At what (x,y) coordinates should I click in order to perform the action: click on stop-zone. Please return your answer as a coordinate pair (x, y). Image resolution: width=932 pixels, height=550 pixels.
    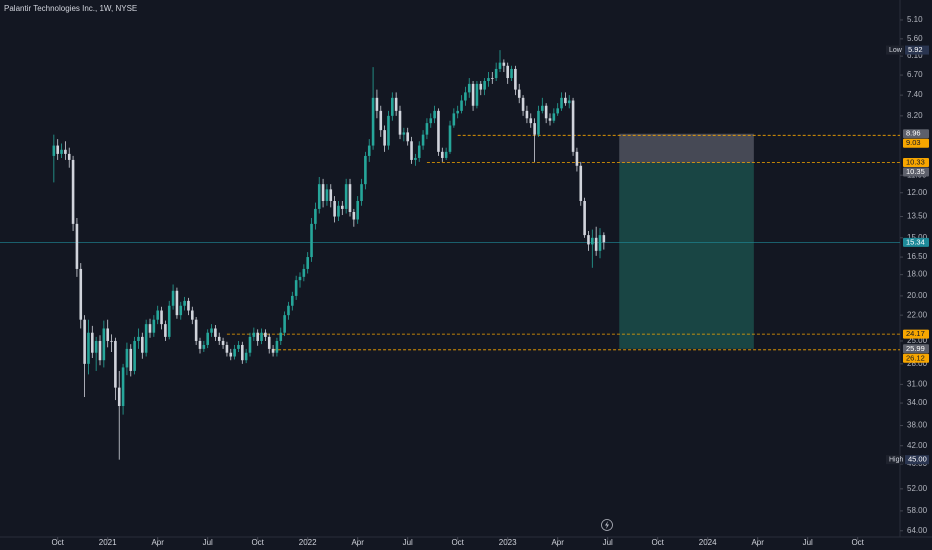
    Looking at the image, I should click on (686, 148).